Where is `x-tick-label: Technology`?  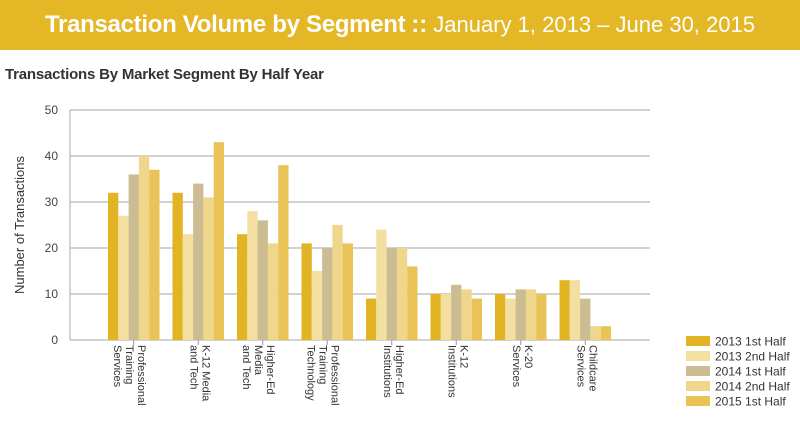
x-tick-label: Technology is located at coordinates (310, 373).